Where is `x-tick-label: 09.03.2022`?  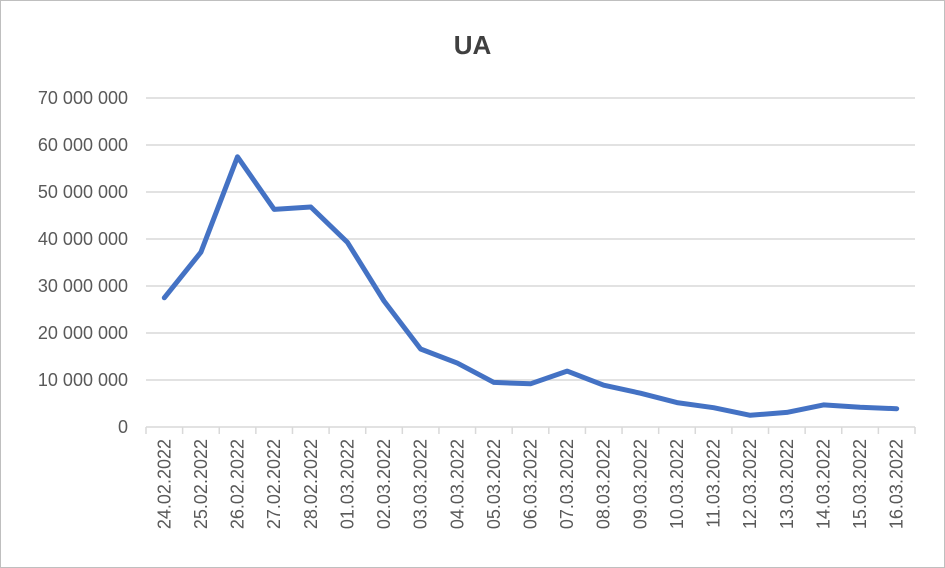
x-tick-label: 09.03.2022 is located at coordinates (640, 484).